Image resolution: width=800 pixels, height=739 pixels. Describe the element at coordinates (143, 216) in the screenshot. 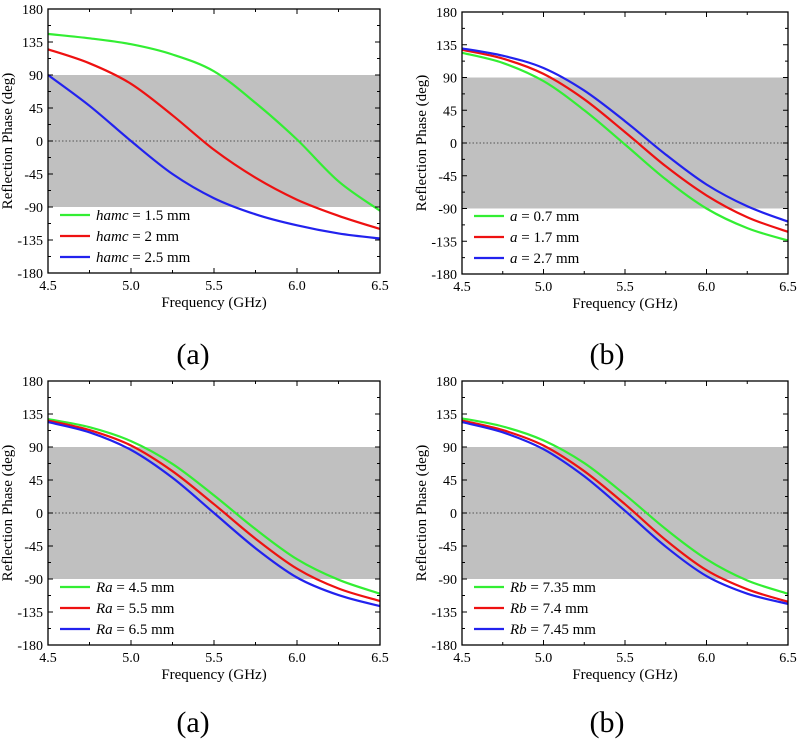

I see `legend-entry: hamc = 1.5 mm` at that location.